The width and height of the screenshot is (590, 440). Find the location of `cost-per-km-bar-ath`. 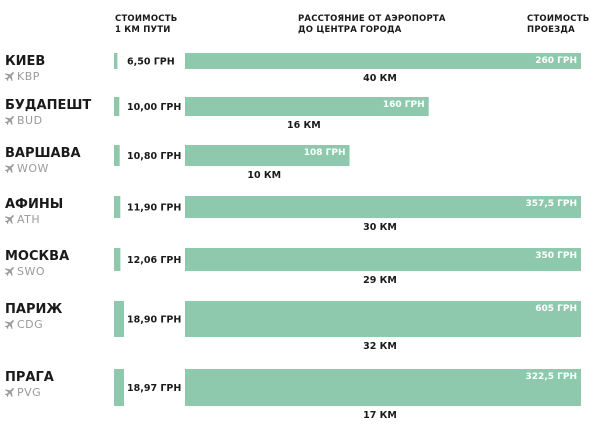

cost-per-km-bar-ath is located at coordinates (117, 207).